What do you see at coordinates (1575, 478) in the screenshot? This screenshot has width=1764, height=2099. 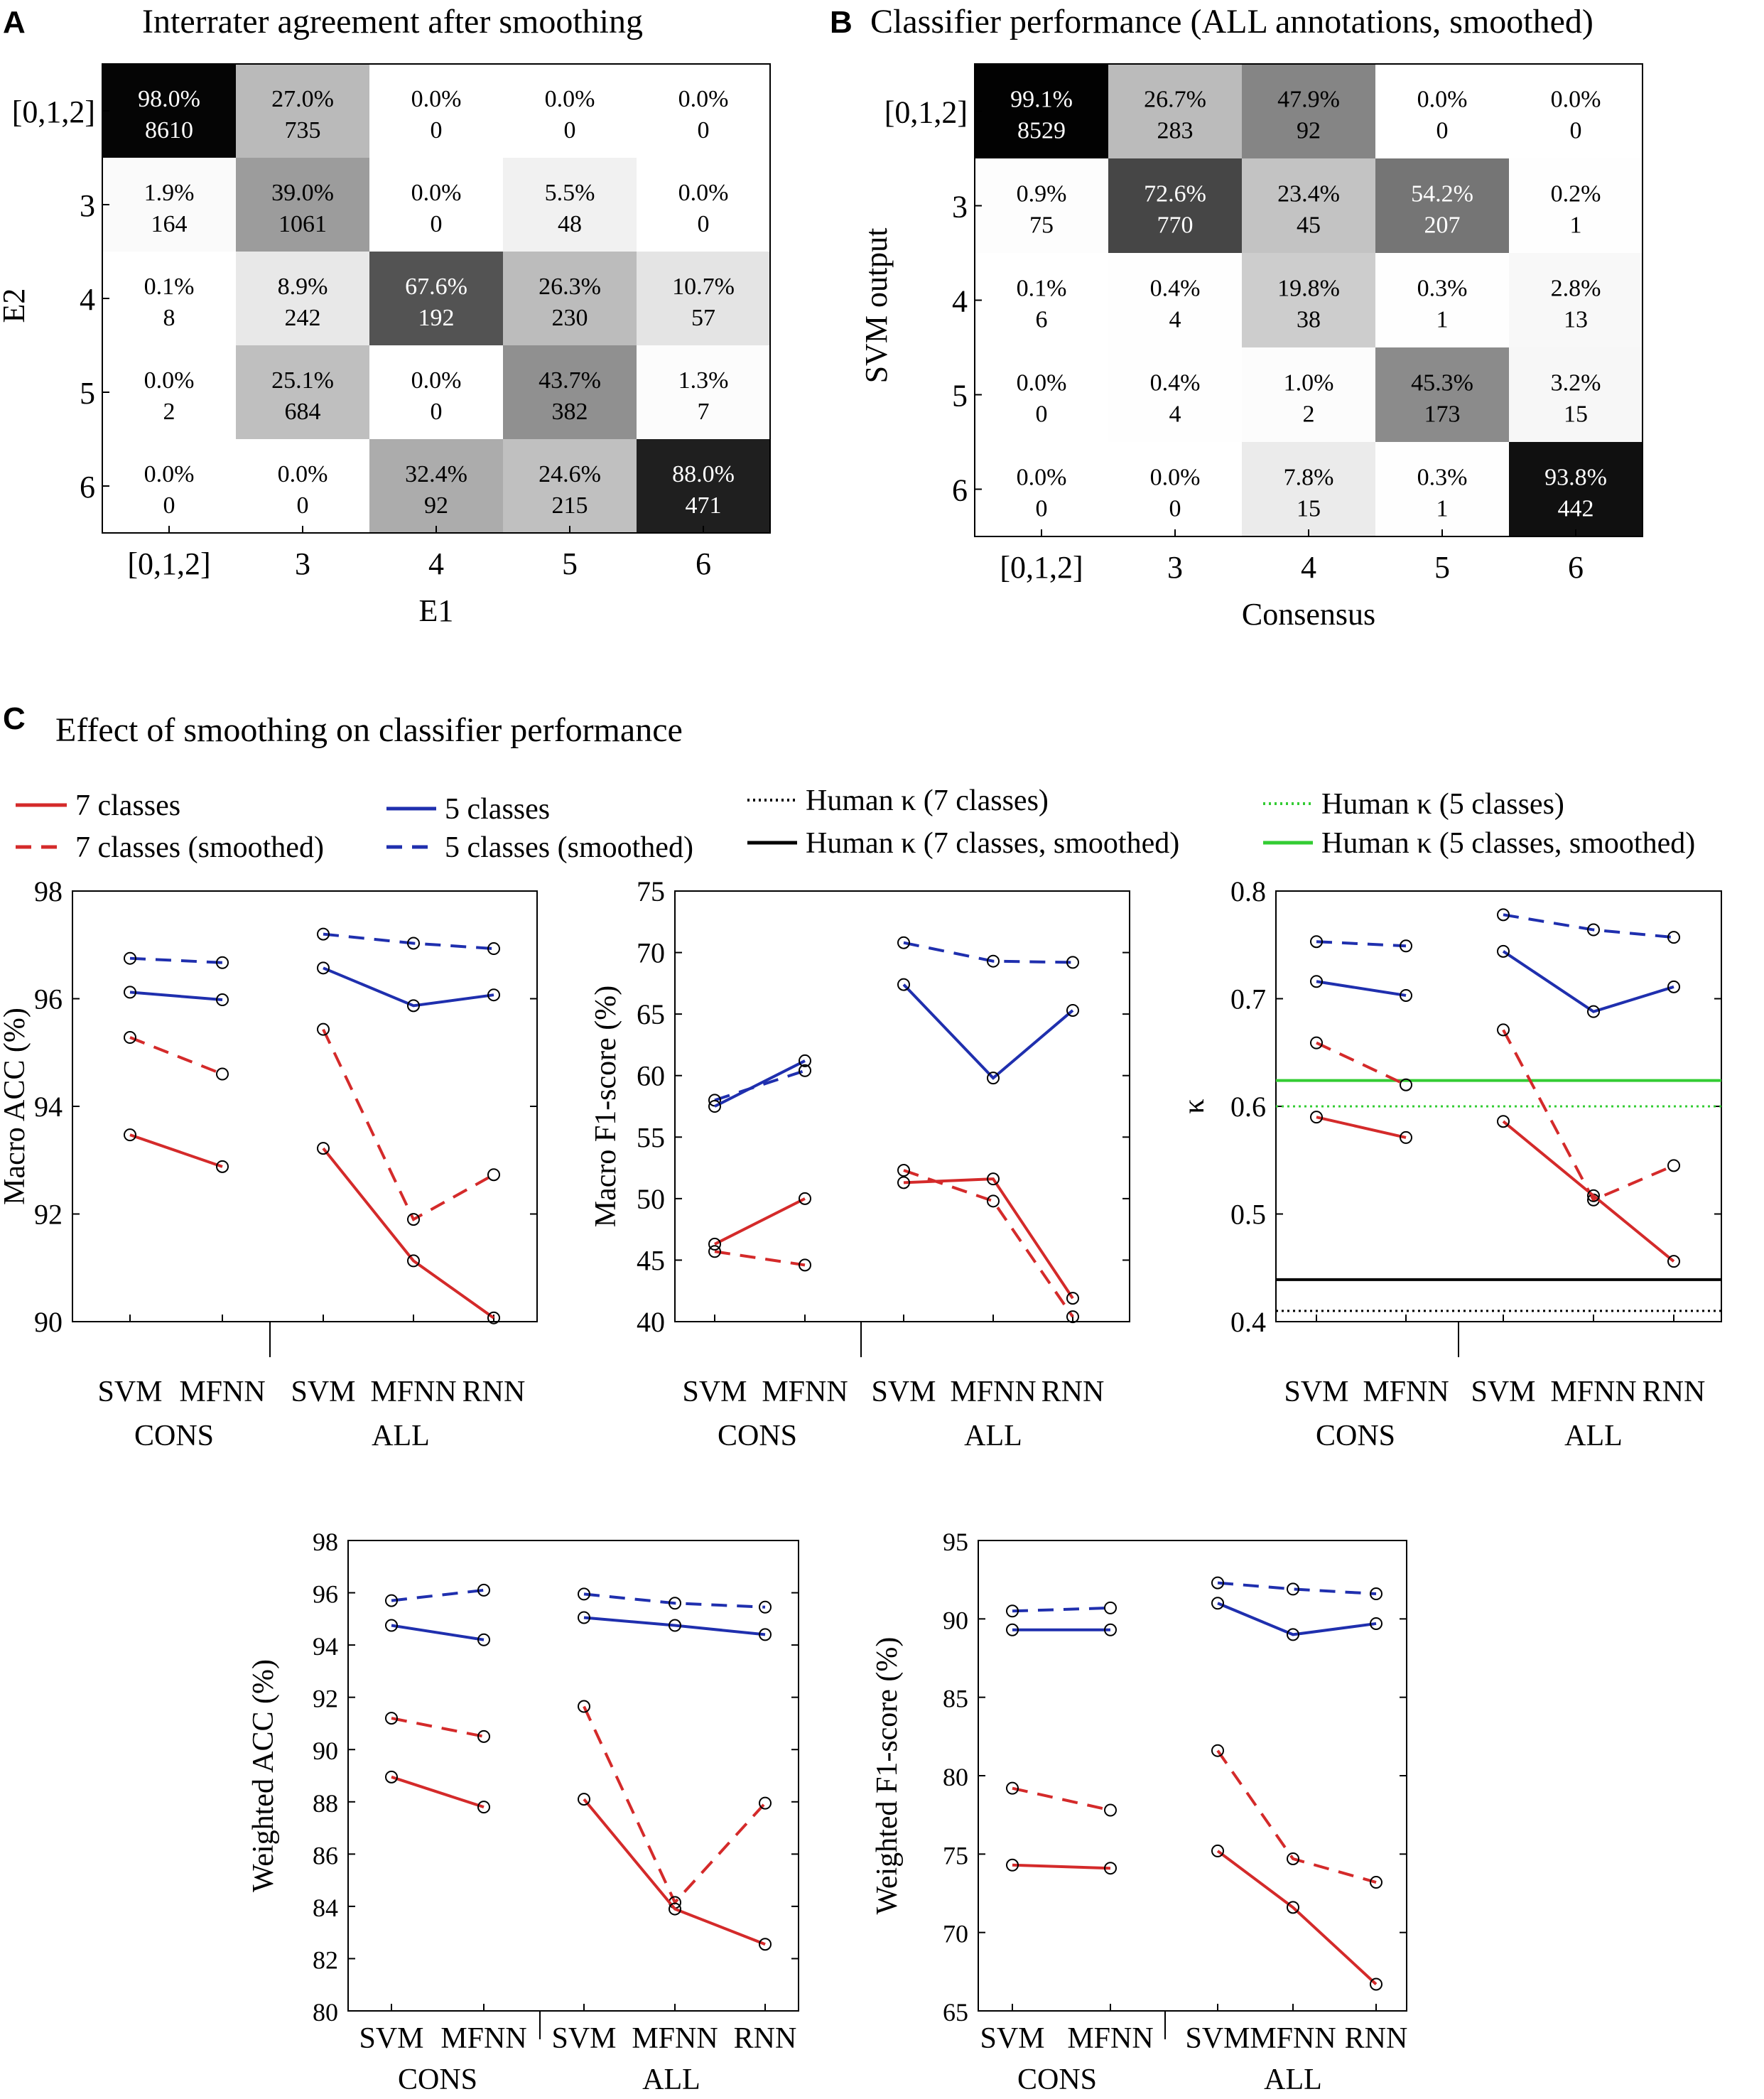 I see `cell-percent: 93.8%` at bounding box center [1575, 478].